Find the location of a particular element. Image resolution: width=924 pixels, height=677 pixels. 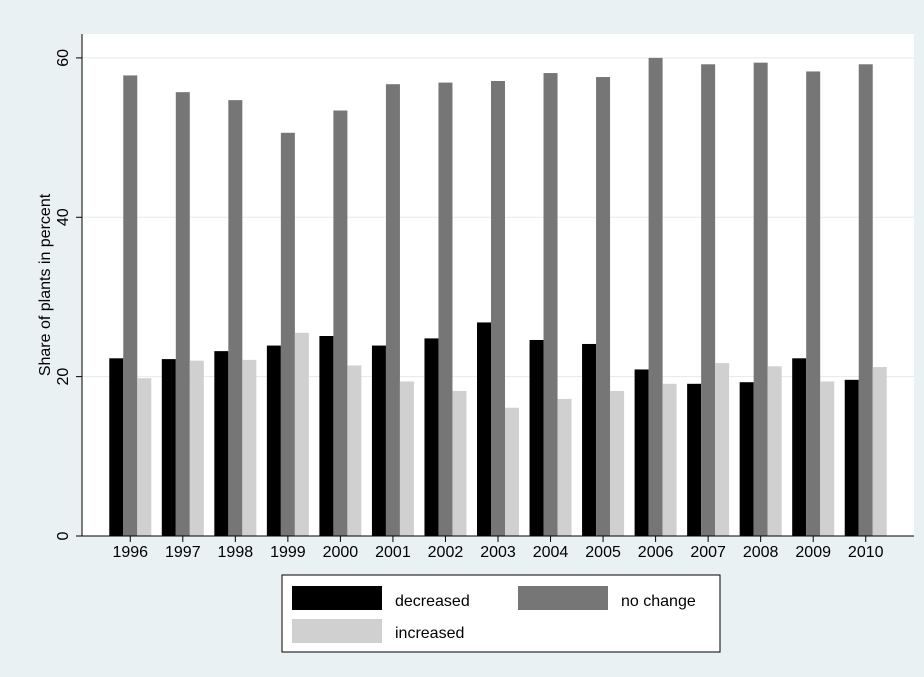

bar-decreased-2009 is located at coordinates (799, 447).